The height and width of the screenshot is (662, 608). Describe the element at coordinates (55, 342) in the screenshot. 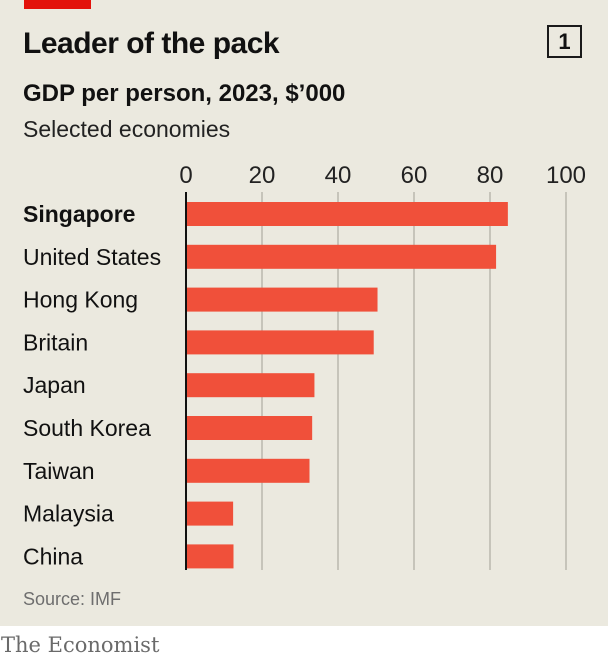

I see `category-label: Britain` at that location.